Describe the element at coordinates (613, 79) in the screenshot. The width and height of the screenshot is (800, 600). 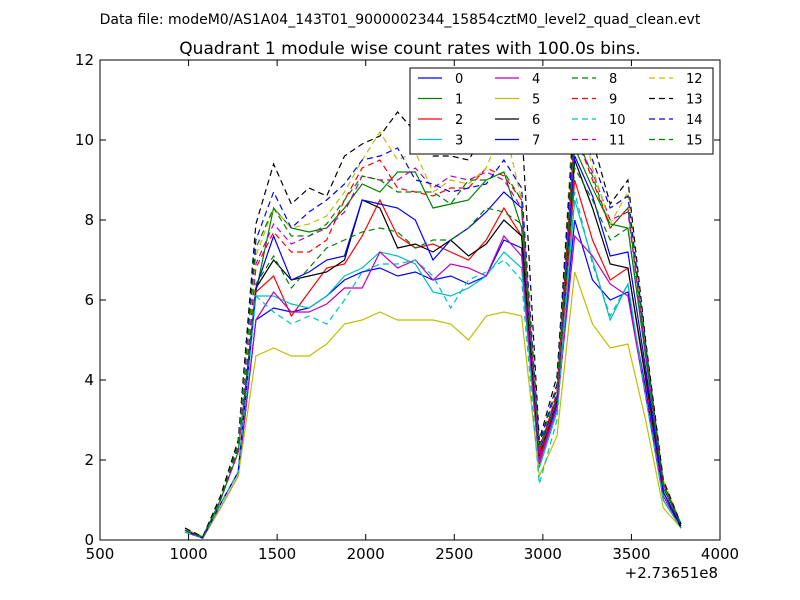
I see `legend-label-8: 8` at that location.